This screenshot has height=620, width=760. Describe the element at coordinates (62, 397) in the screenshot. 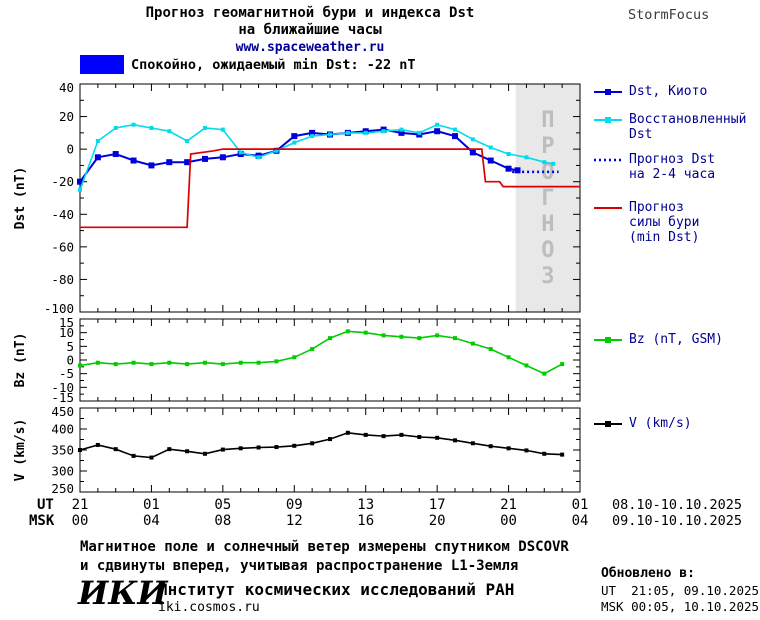

I see `svg-text: -15` at that location.